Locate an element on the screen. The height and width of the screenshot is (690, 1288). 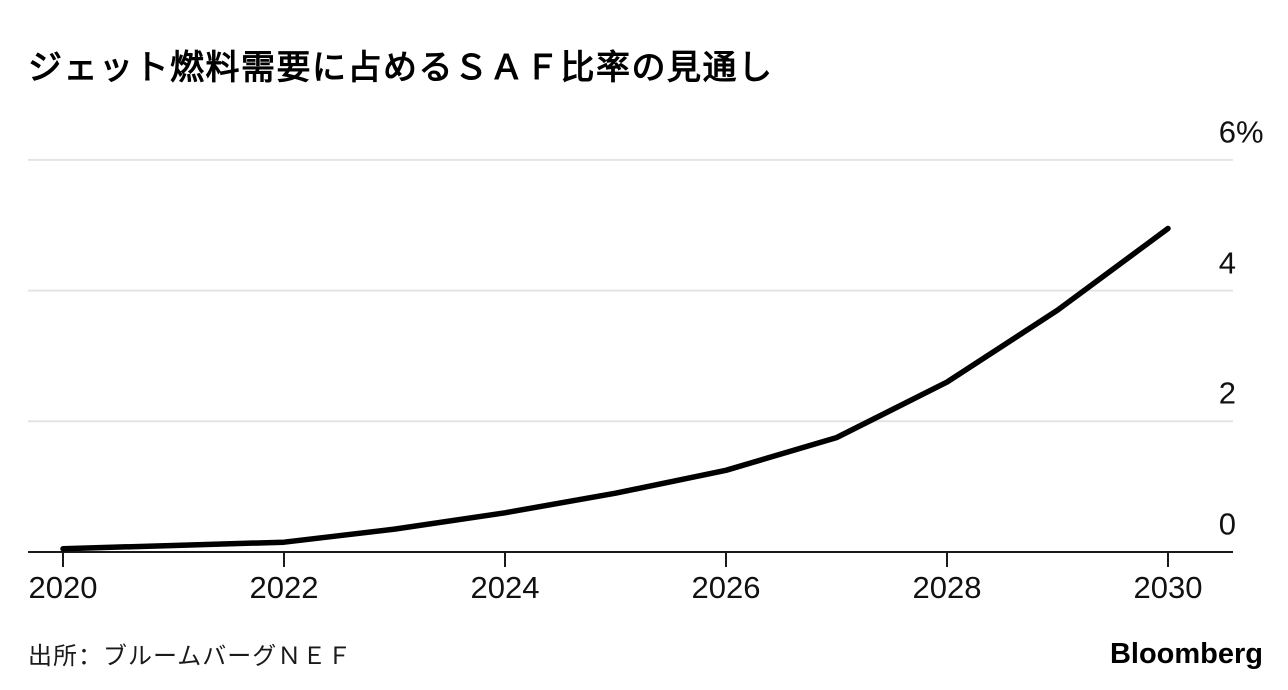
x-axis-label-2020: 2020 is located at coordinates (63, 587).